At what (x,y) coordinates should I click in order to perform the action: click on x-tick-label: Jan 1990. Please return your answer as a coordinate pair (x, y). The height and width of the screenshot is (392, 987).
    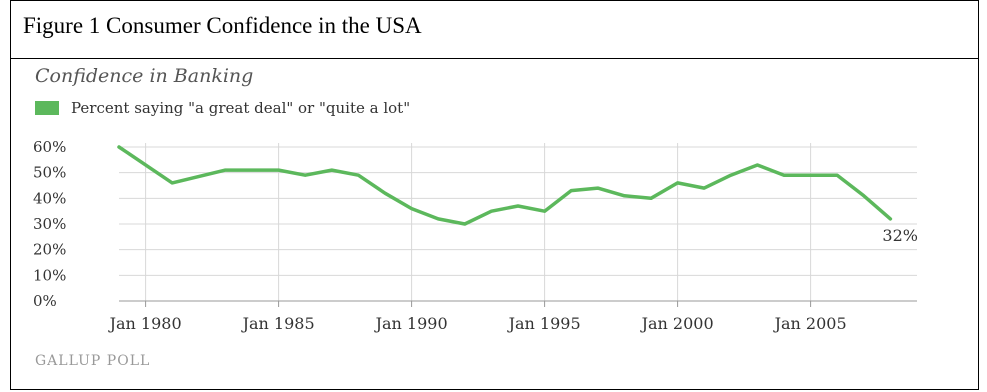
    Looking at the image, I should click on (411, 323).